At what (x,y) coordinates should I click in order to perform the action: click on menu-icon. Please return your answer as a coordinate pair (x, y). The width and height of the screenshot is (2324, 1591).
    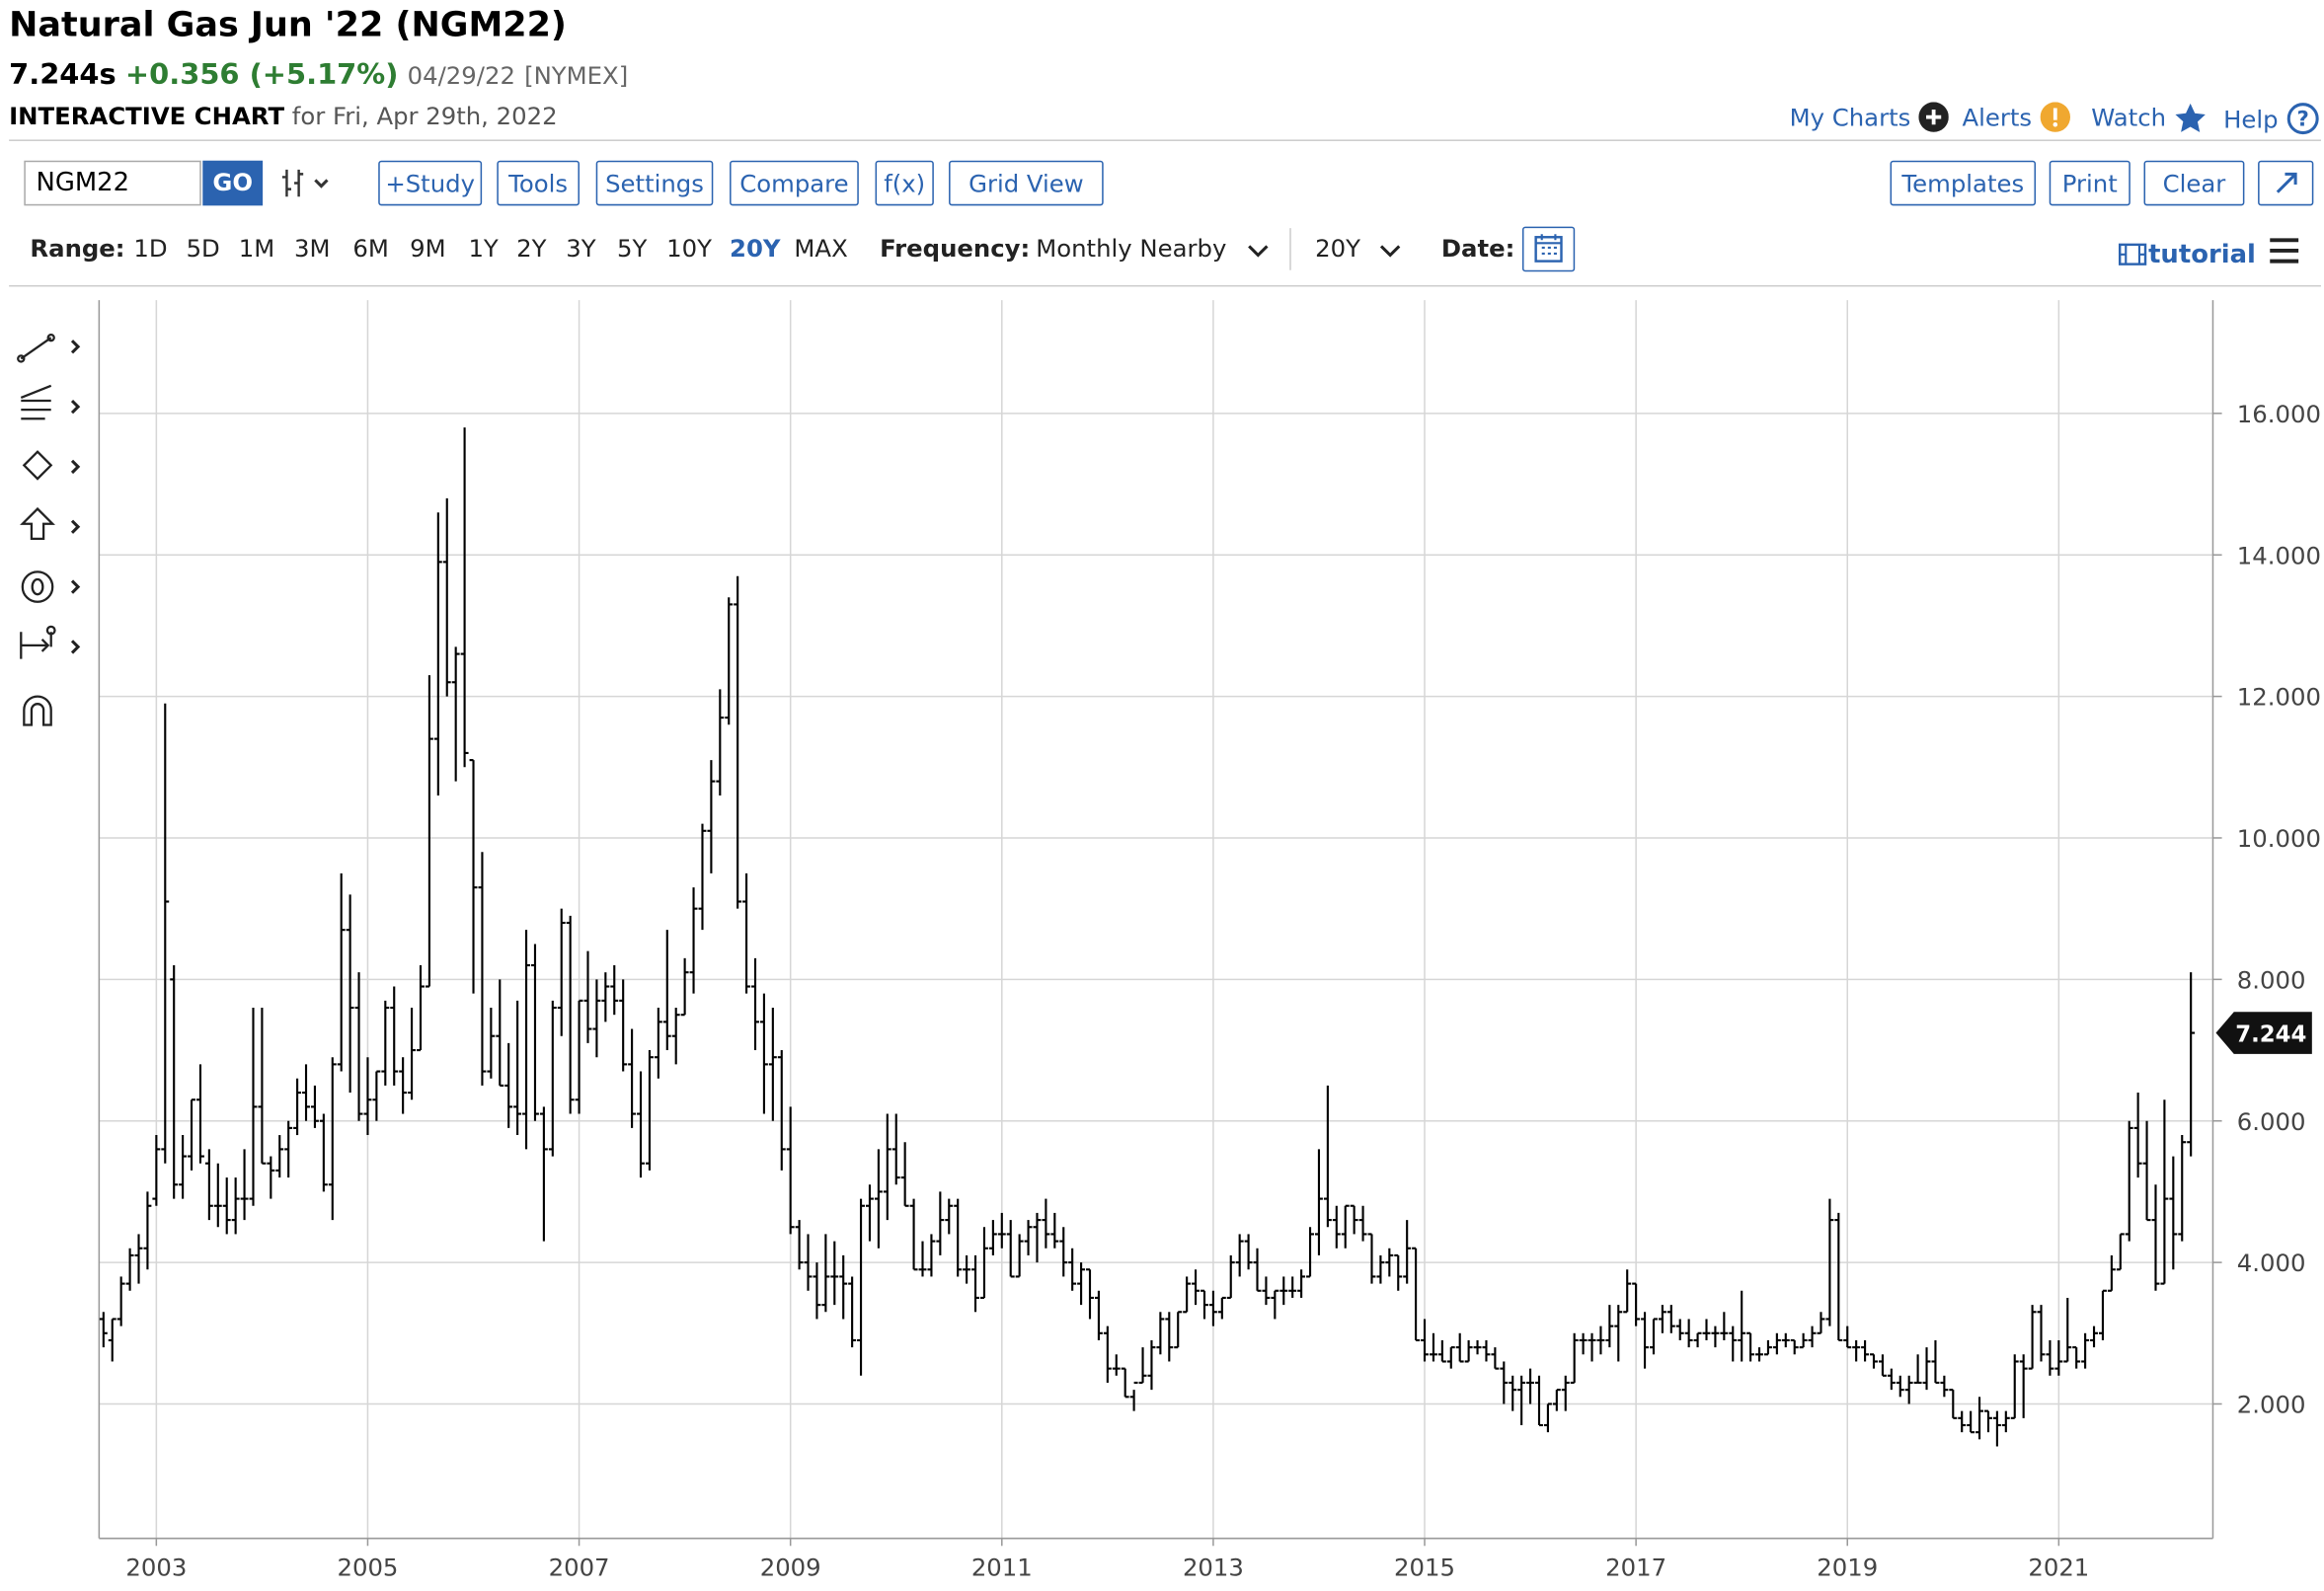
    Looking at the image, I should click on (2285, 250).